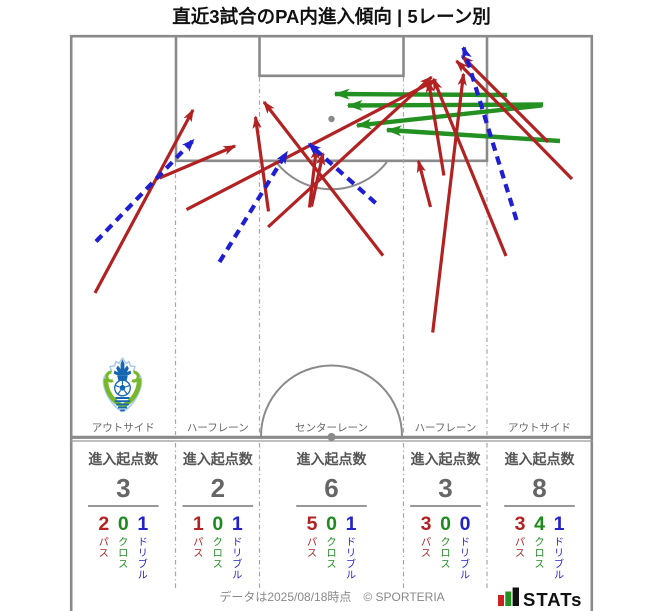 The width and height of the screenshot is (663, 611). Describe the element at coordinates (539, 488) in the screenshot. I see `svg-text: 8` at that location.